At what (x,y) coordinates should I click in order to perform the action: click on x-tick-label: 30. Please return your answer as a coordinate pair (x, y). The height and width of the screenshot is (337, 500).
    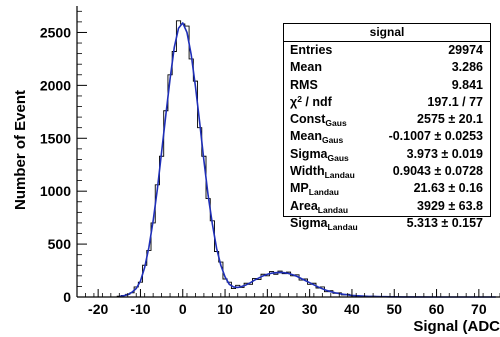
    Looking at the image, I should click on (310, 309).